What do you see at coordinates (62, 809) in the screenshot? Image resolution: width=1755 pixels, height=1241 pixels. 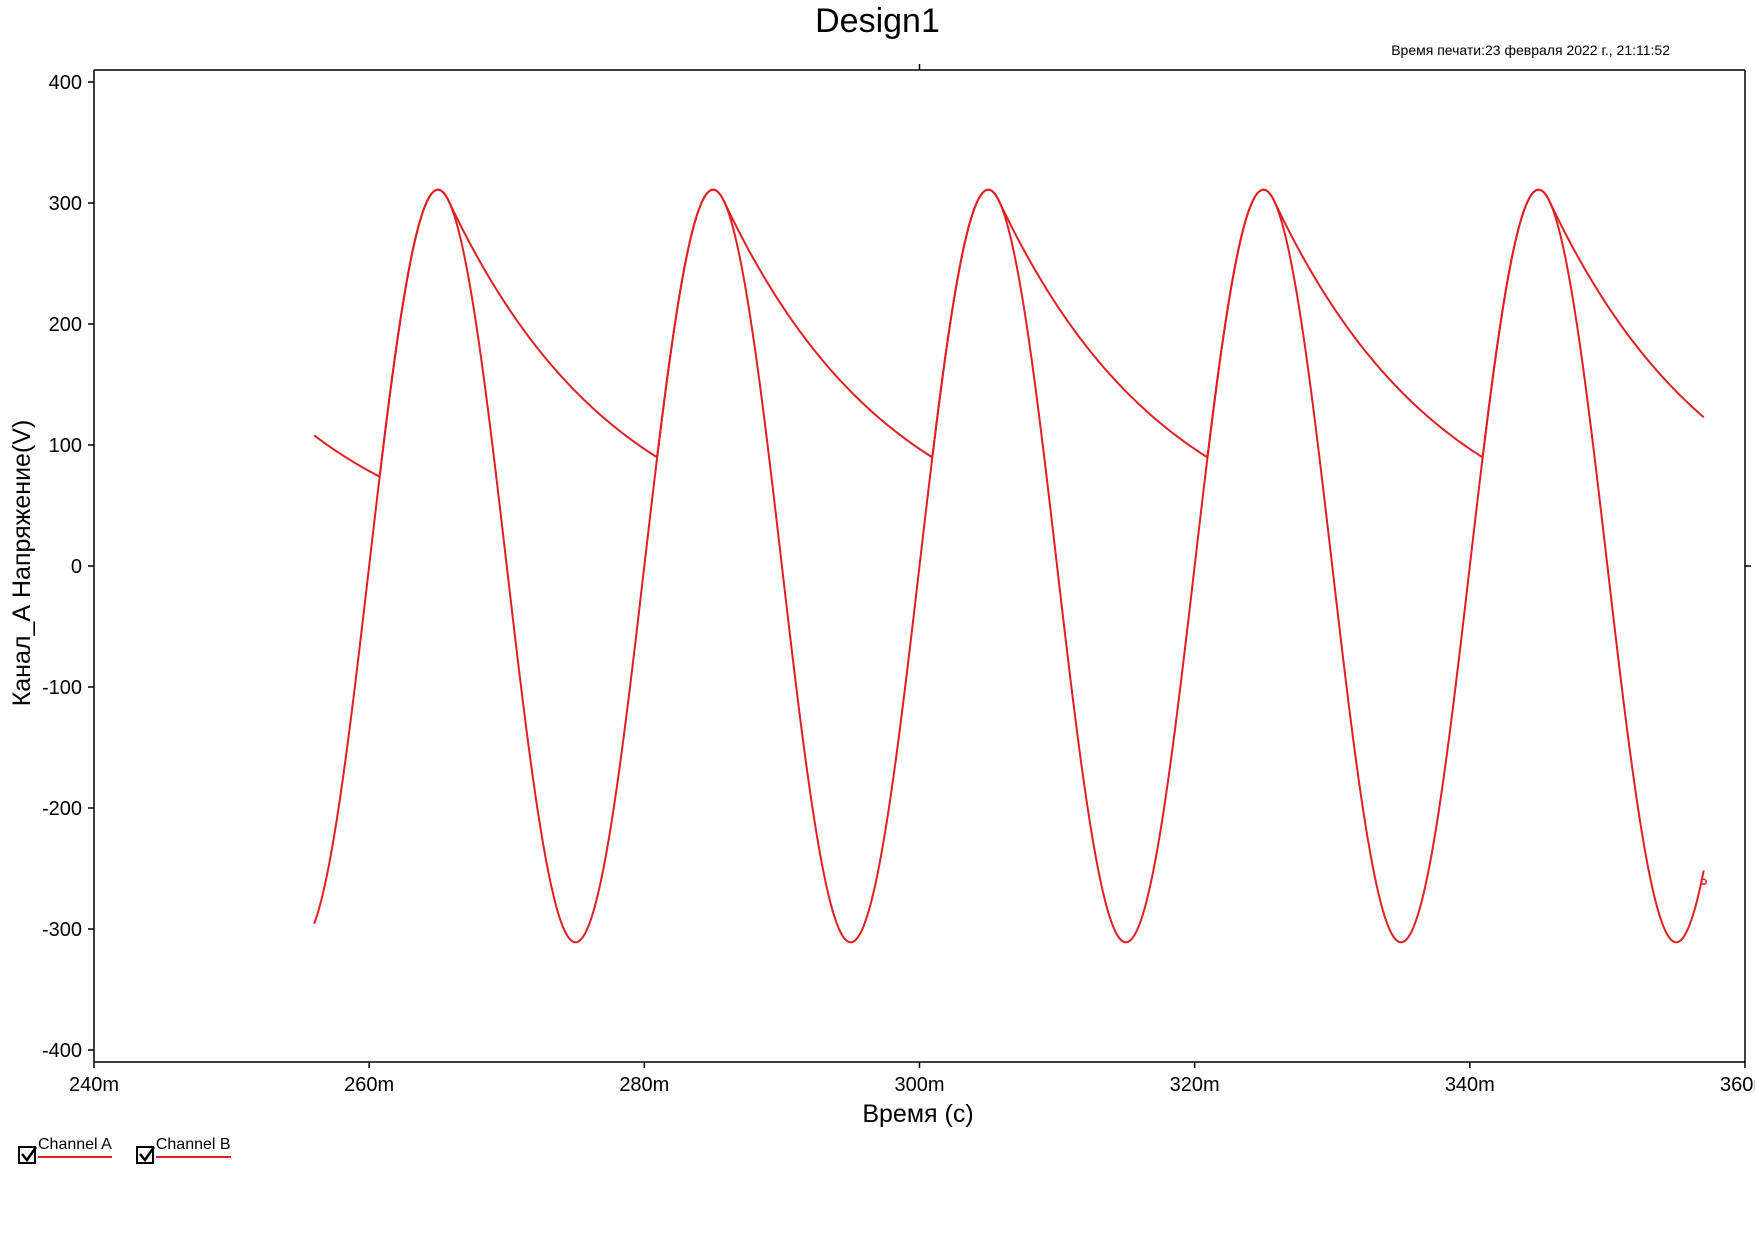 I see `y-tick-label: -200` at bounding box center [62, 809].